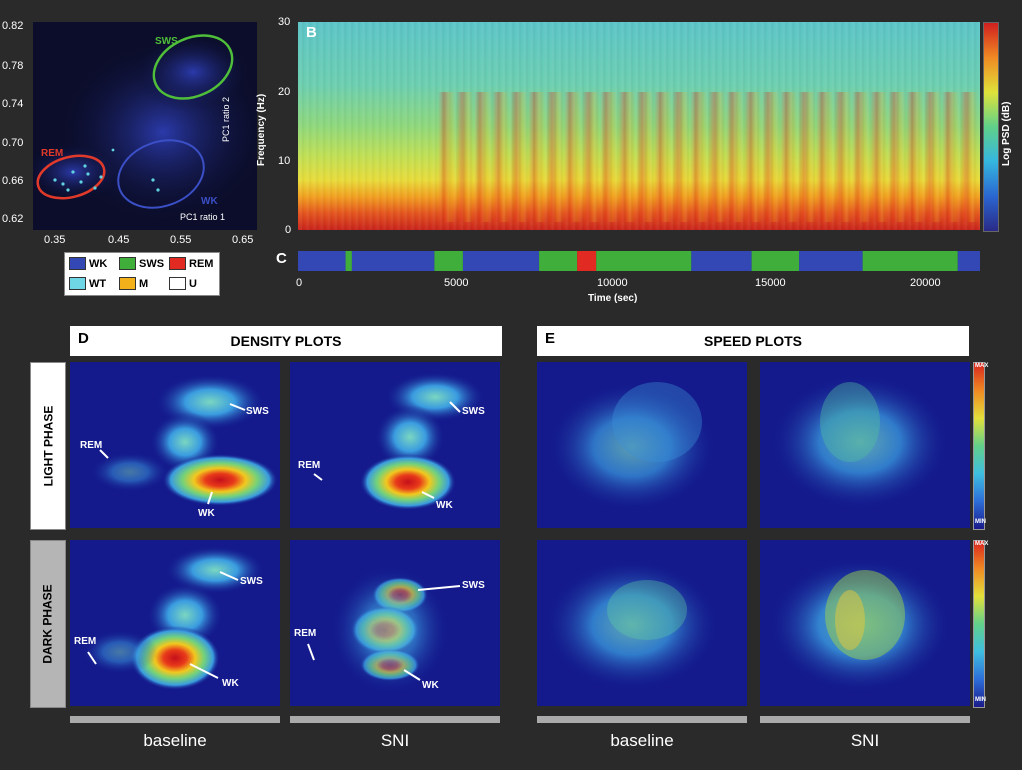  I want to click on speed-light-sni, so click(865, 445).